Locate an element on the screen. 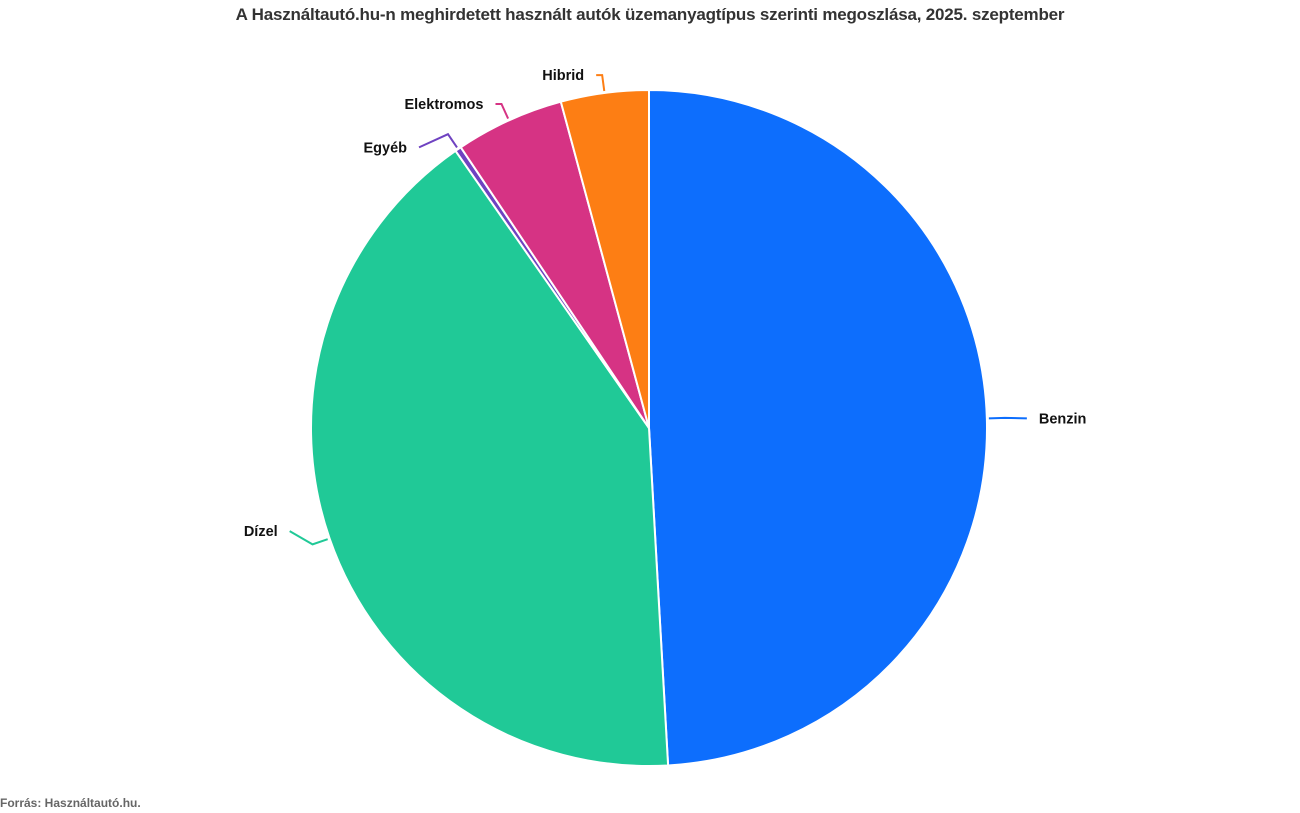 The image size is (1300, 813). slice-label-egyeb: Egyéb is located at coordinates (385, 148).